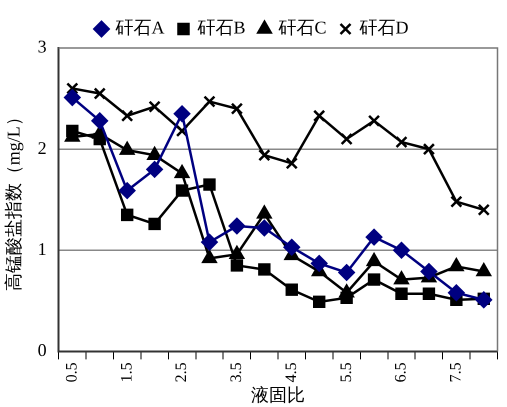  What do you see at coordinates (42, 249) in the screenshot?
I see `y-tick-label: 1` at bounding box center [42, 249].